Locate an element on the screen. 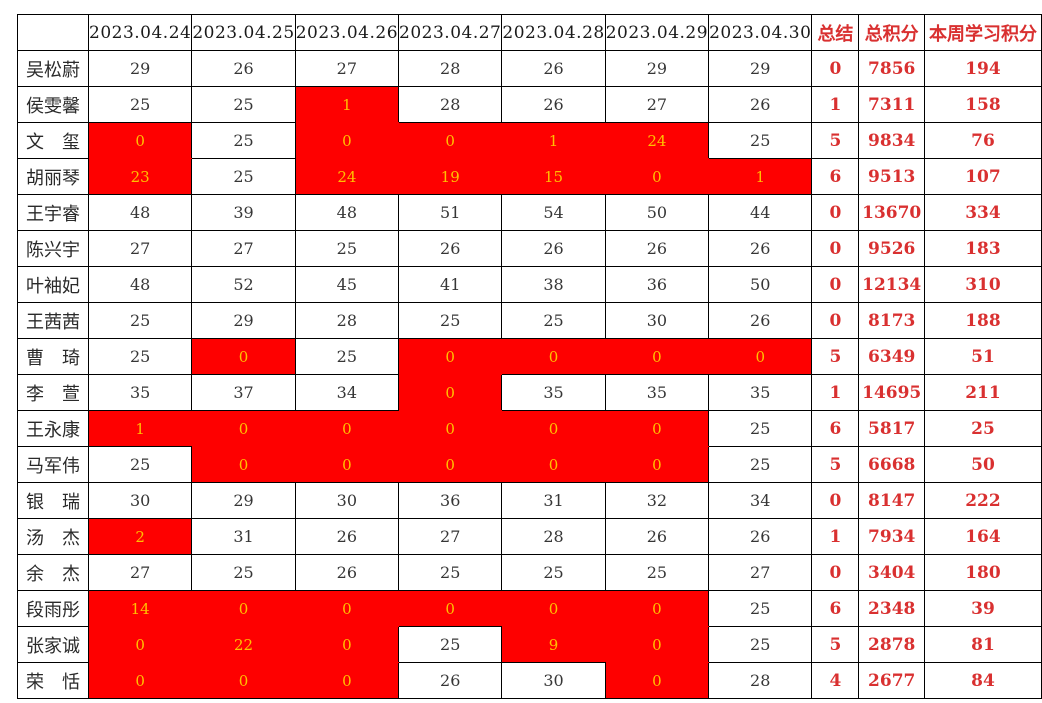  total-points-cell: 9526 is located at coordinates (891, 248).